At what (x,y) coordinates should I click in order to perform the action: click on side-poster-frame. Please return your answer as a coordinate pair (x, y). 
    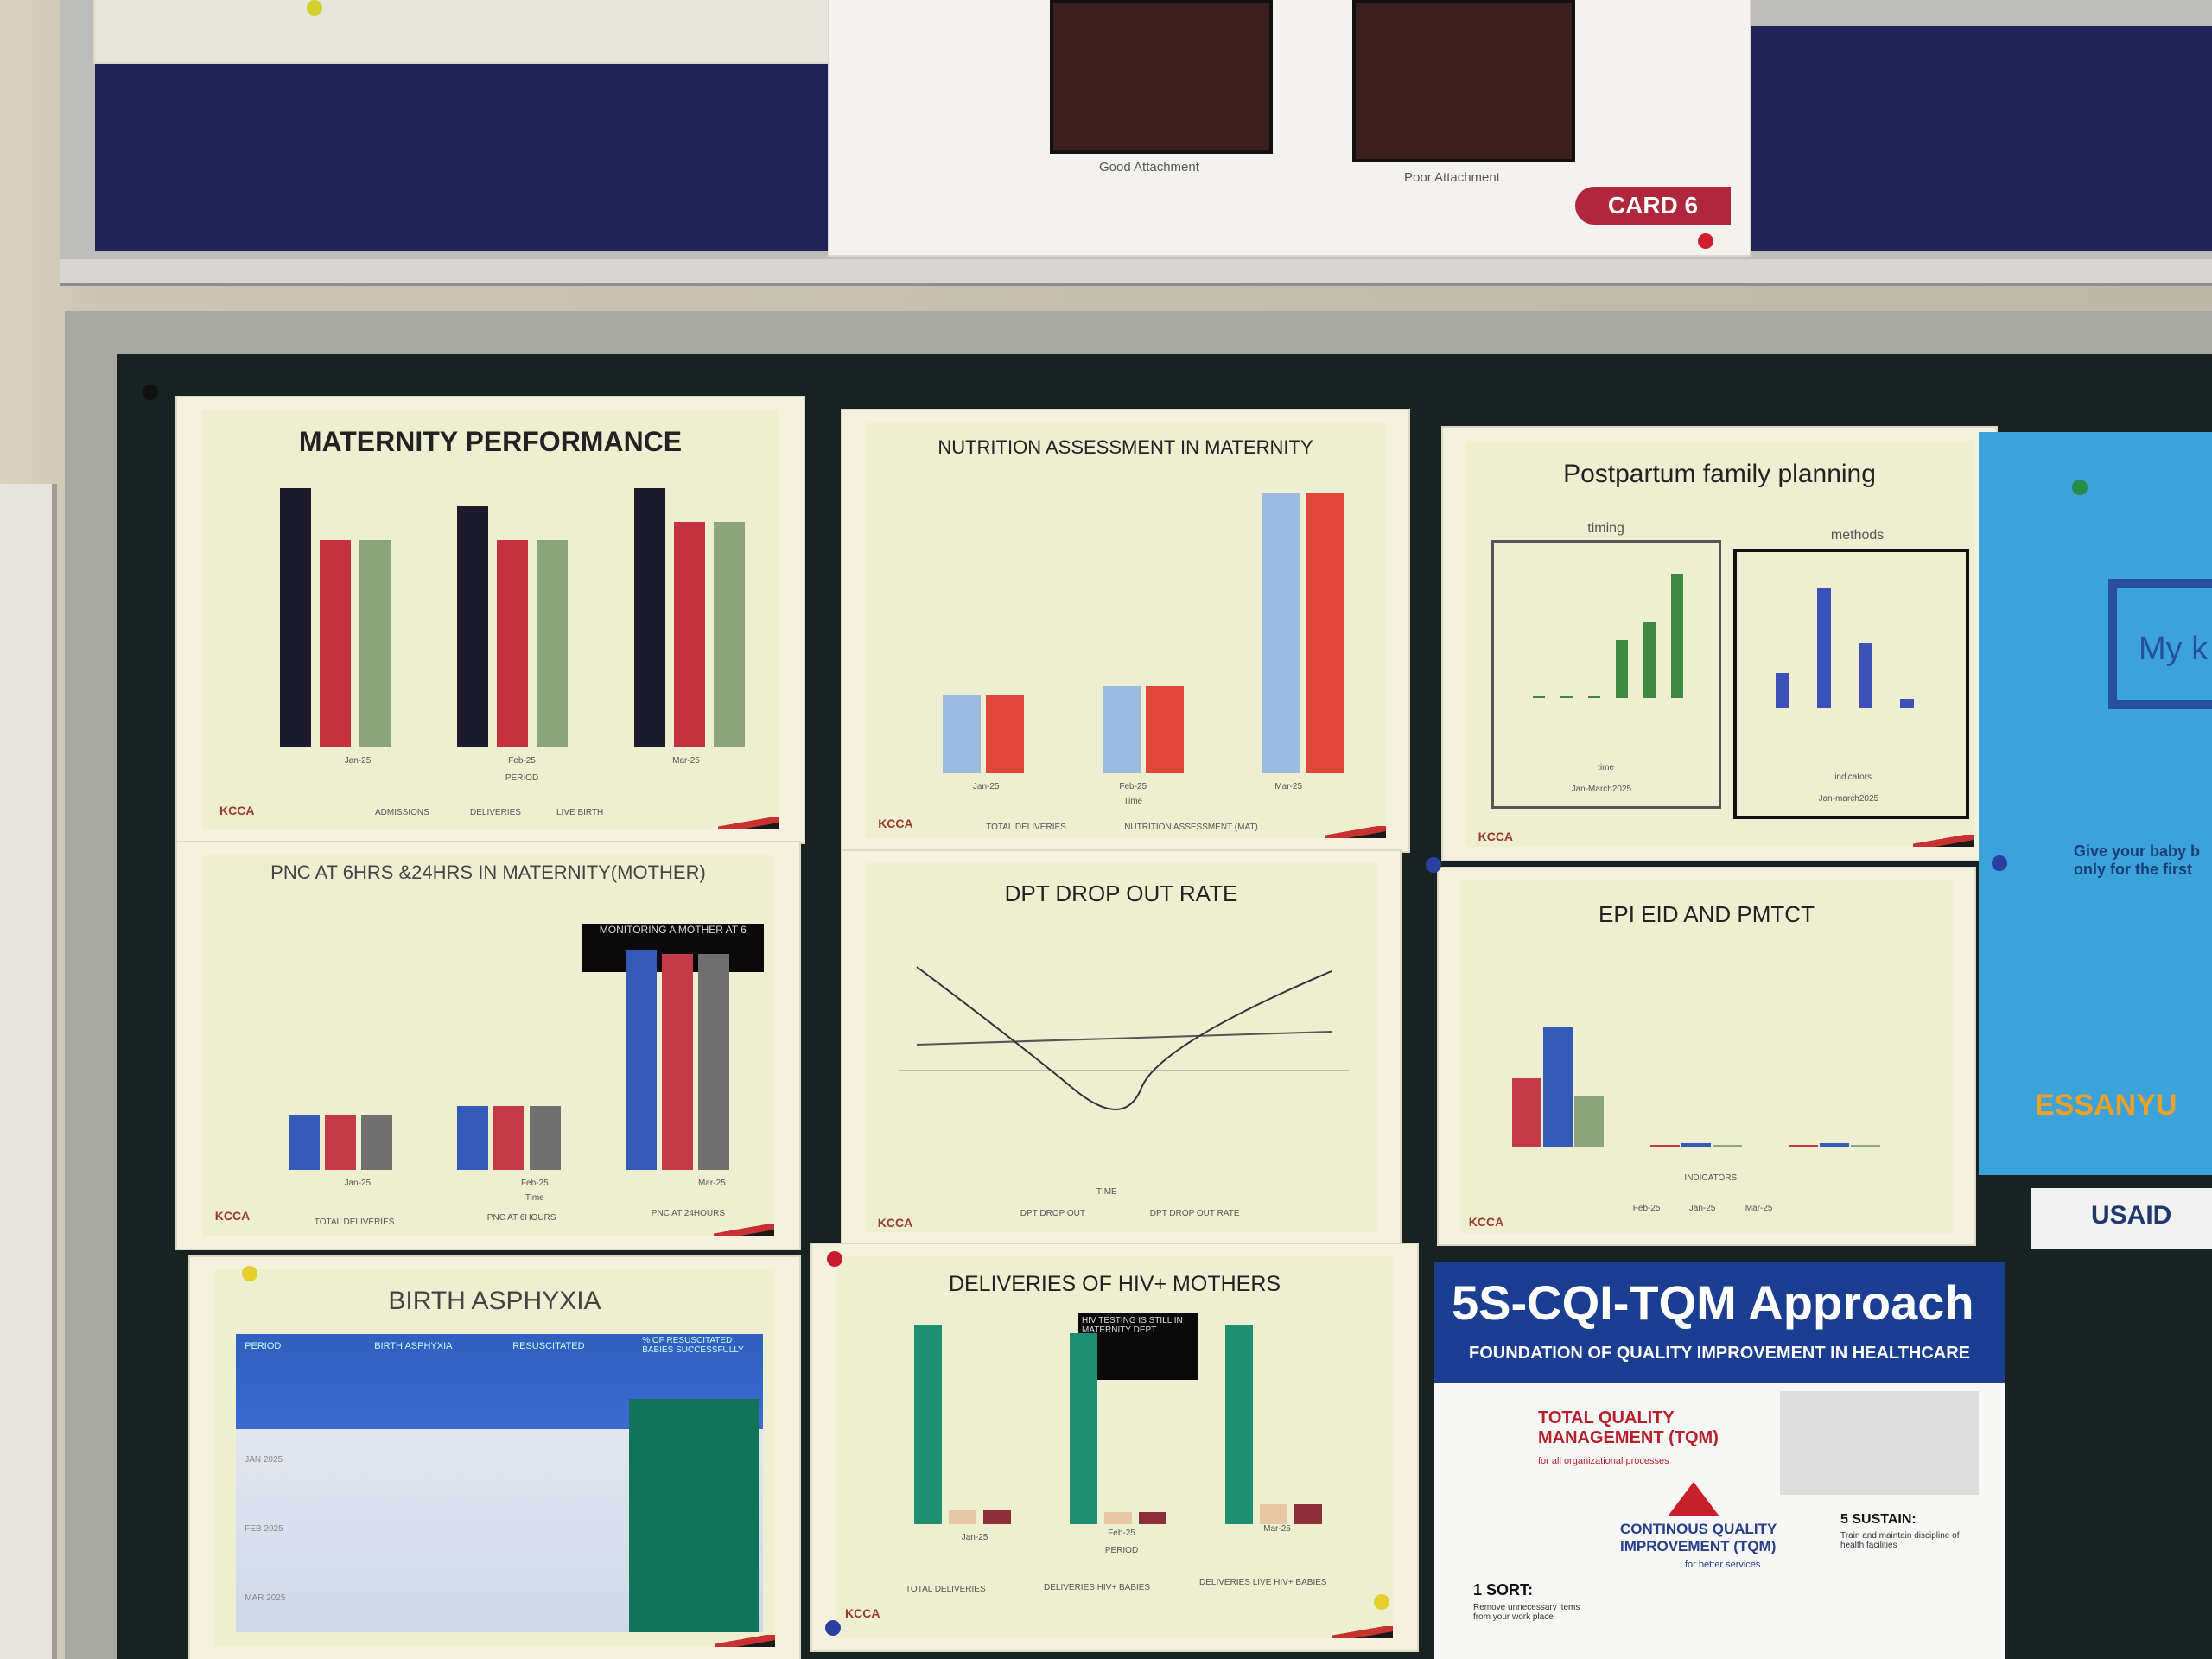
    Looking at the image, I should click on (2160, 644).